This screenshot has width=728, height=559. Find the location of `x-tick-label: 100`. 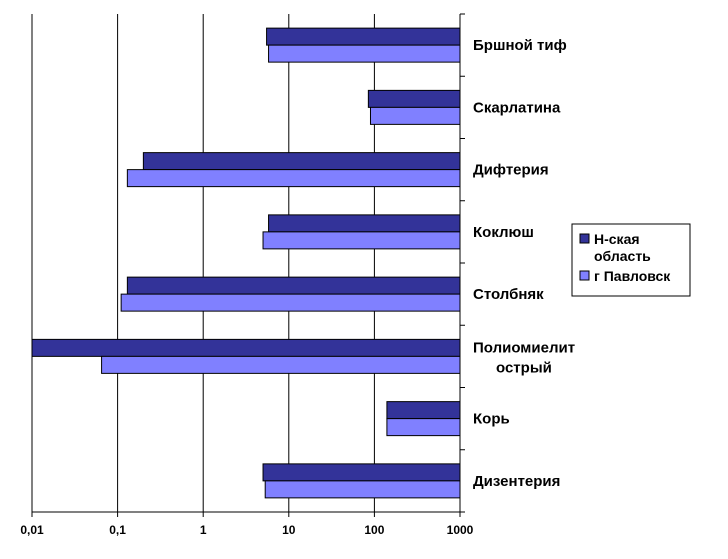

x-tick-label: 100 is located at coordinates (374, 530).